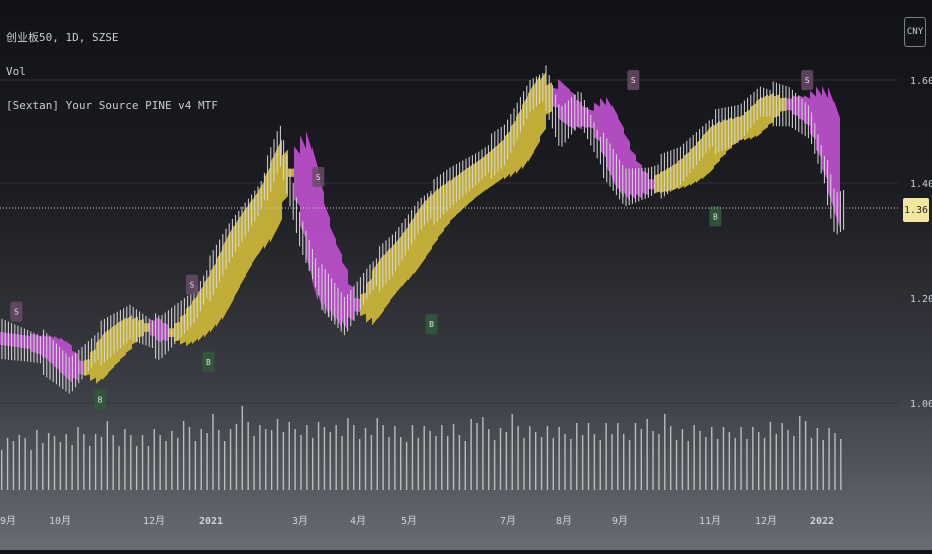 The image size is (932, 554). Describe the element at coordinates (16, 71) in the screenshot. I see `volume-legend: Vol` at that location.